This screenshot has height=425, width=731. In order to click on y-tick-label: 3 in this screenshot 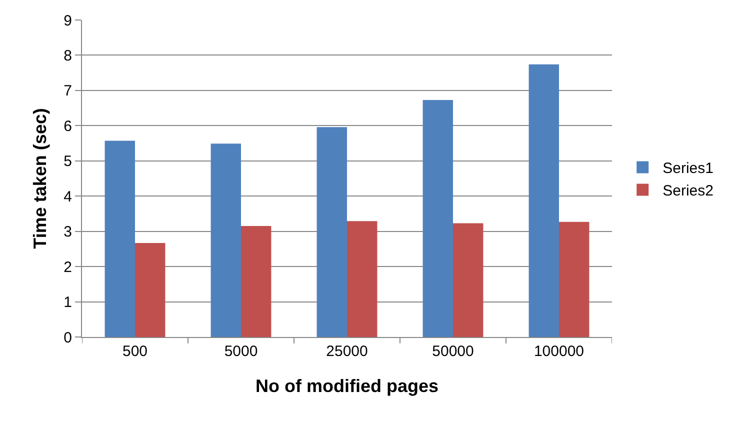, I will do `click(68, 232)`.